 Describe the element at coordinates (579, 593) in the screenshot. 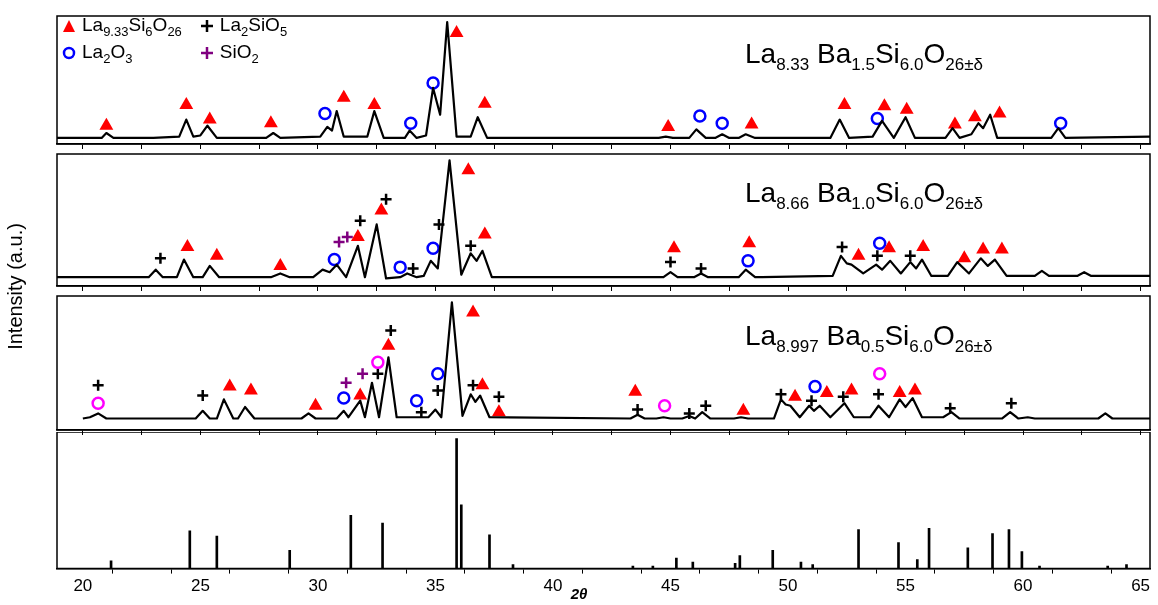

I see `x-axis-title: 2θ` at that location.